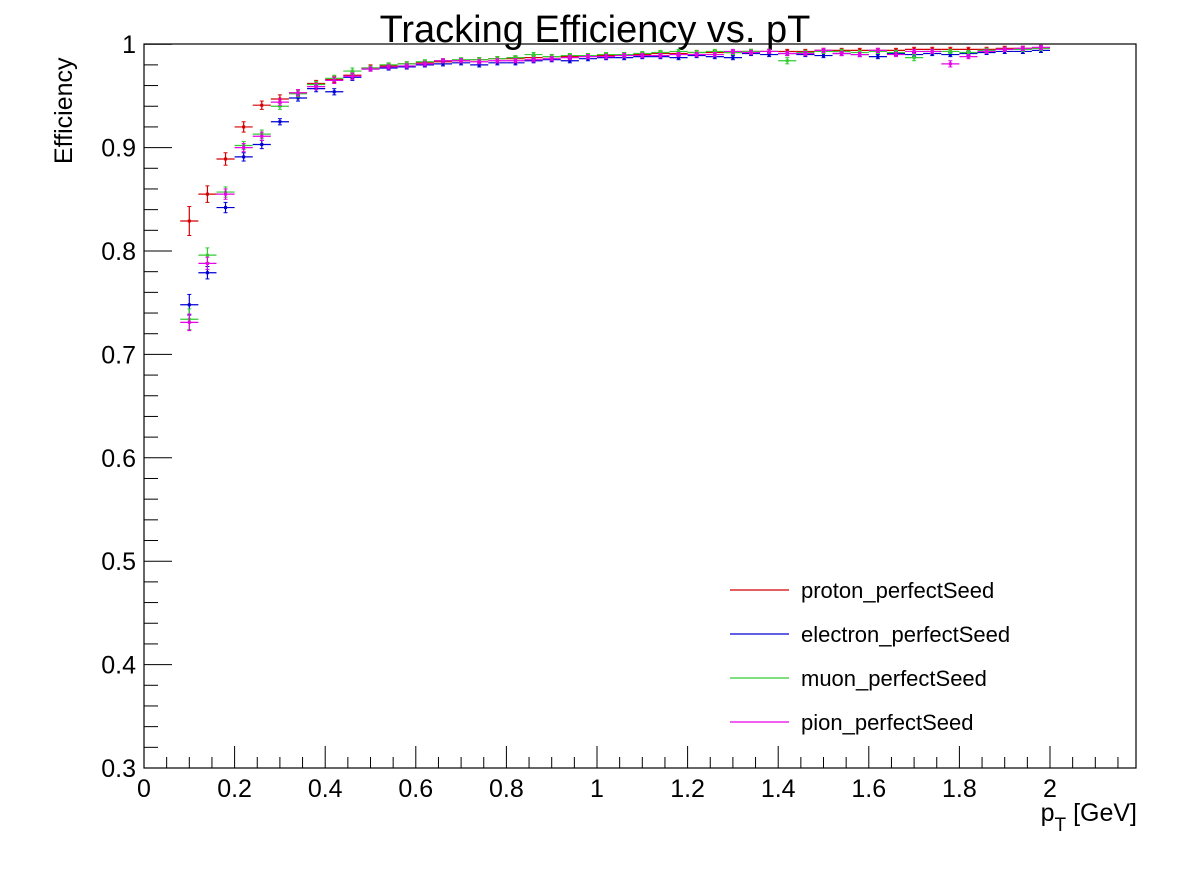 The width and height of the screenshot is (1196, 872). What do you see at coordinates (905, 634) in the screenshot?
I see `legend-label: electron_perfectSeed` at bounding box center [905, 634].